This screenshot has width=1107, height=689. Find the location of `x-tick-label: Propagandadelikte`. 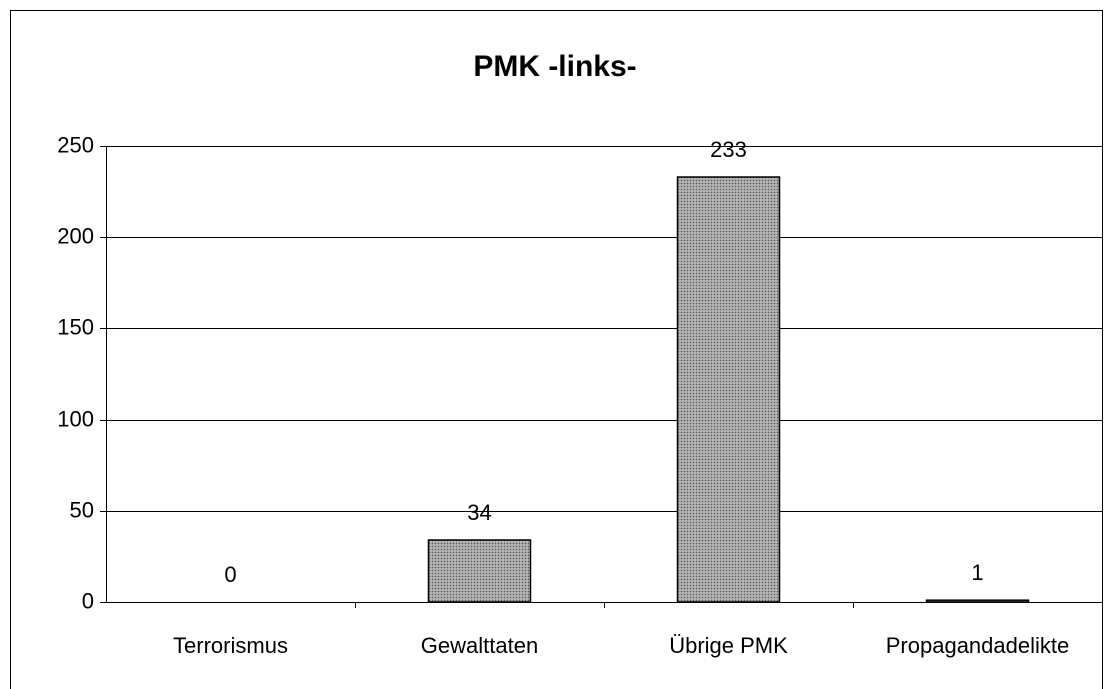

x-tick-label: Propagandadelikte is located at coordinates (977, 645).